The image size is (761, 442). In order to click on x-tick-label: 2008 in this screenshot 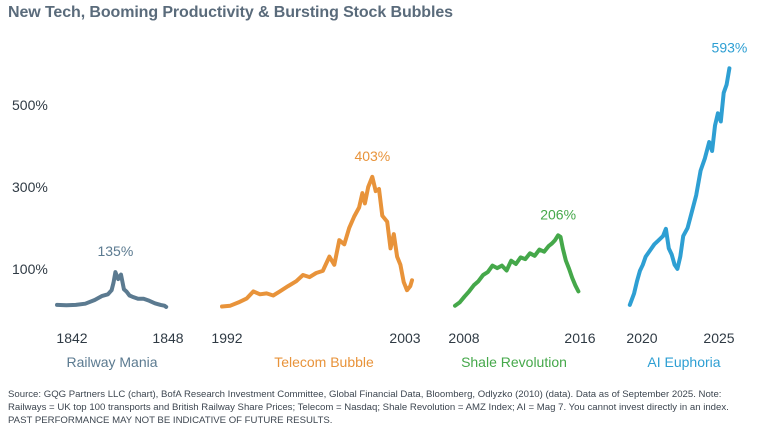, I will do `click(463, 338)`.